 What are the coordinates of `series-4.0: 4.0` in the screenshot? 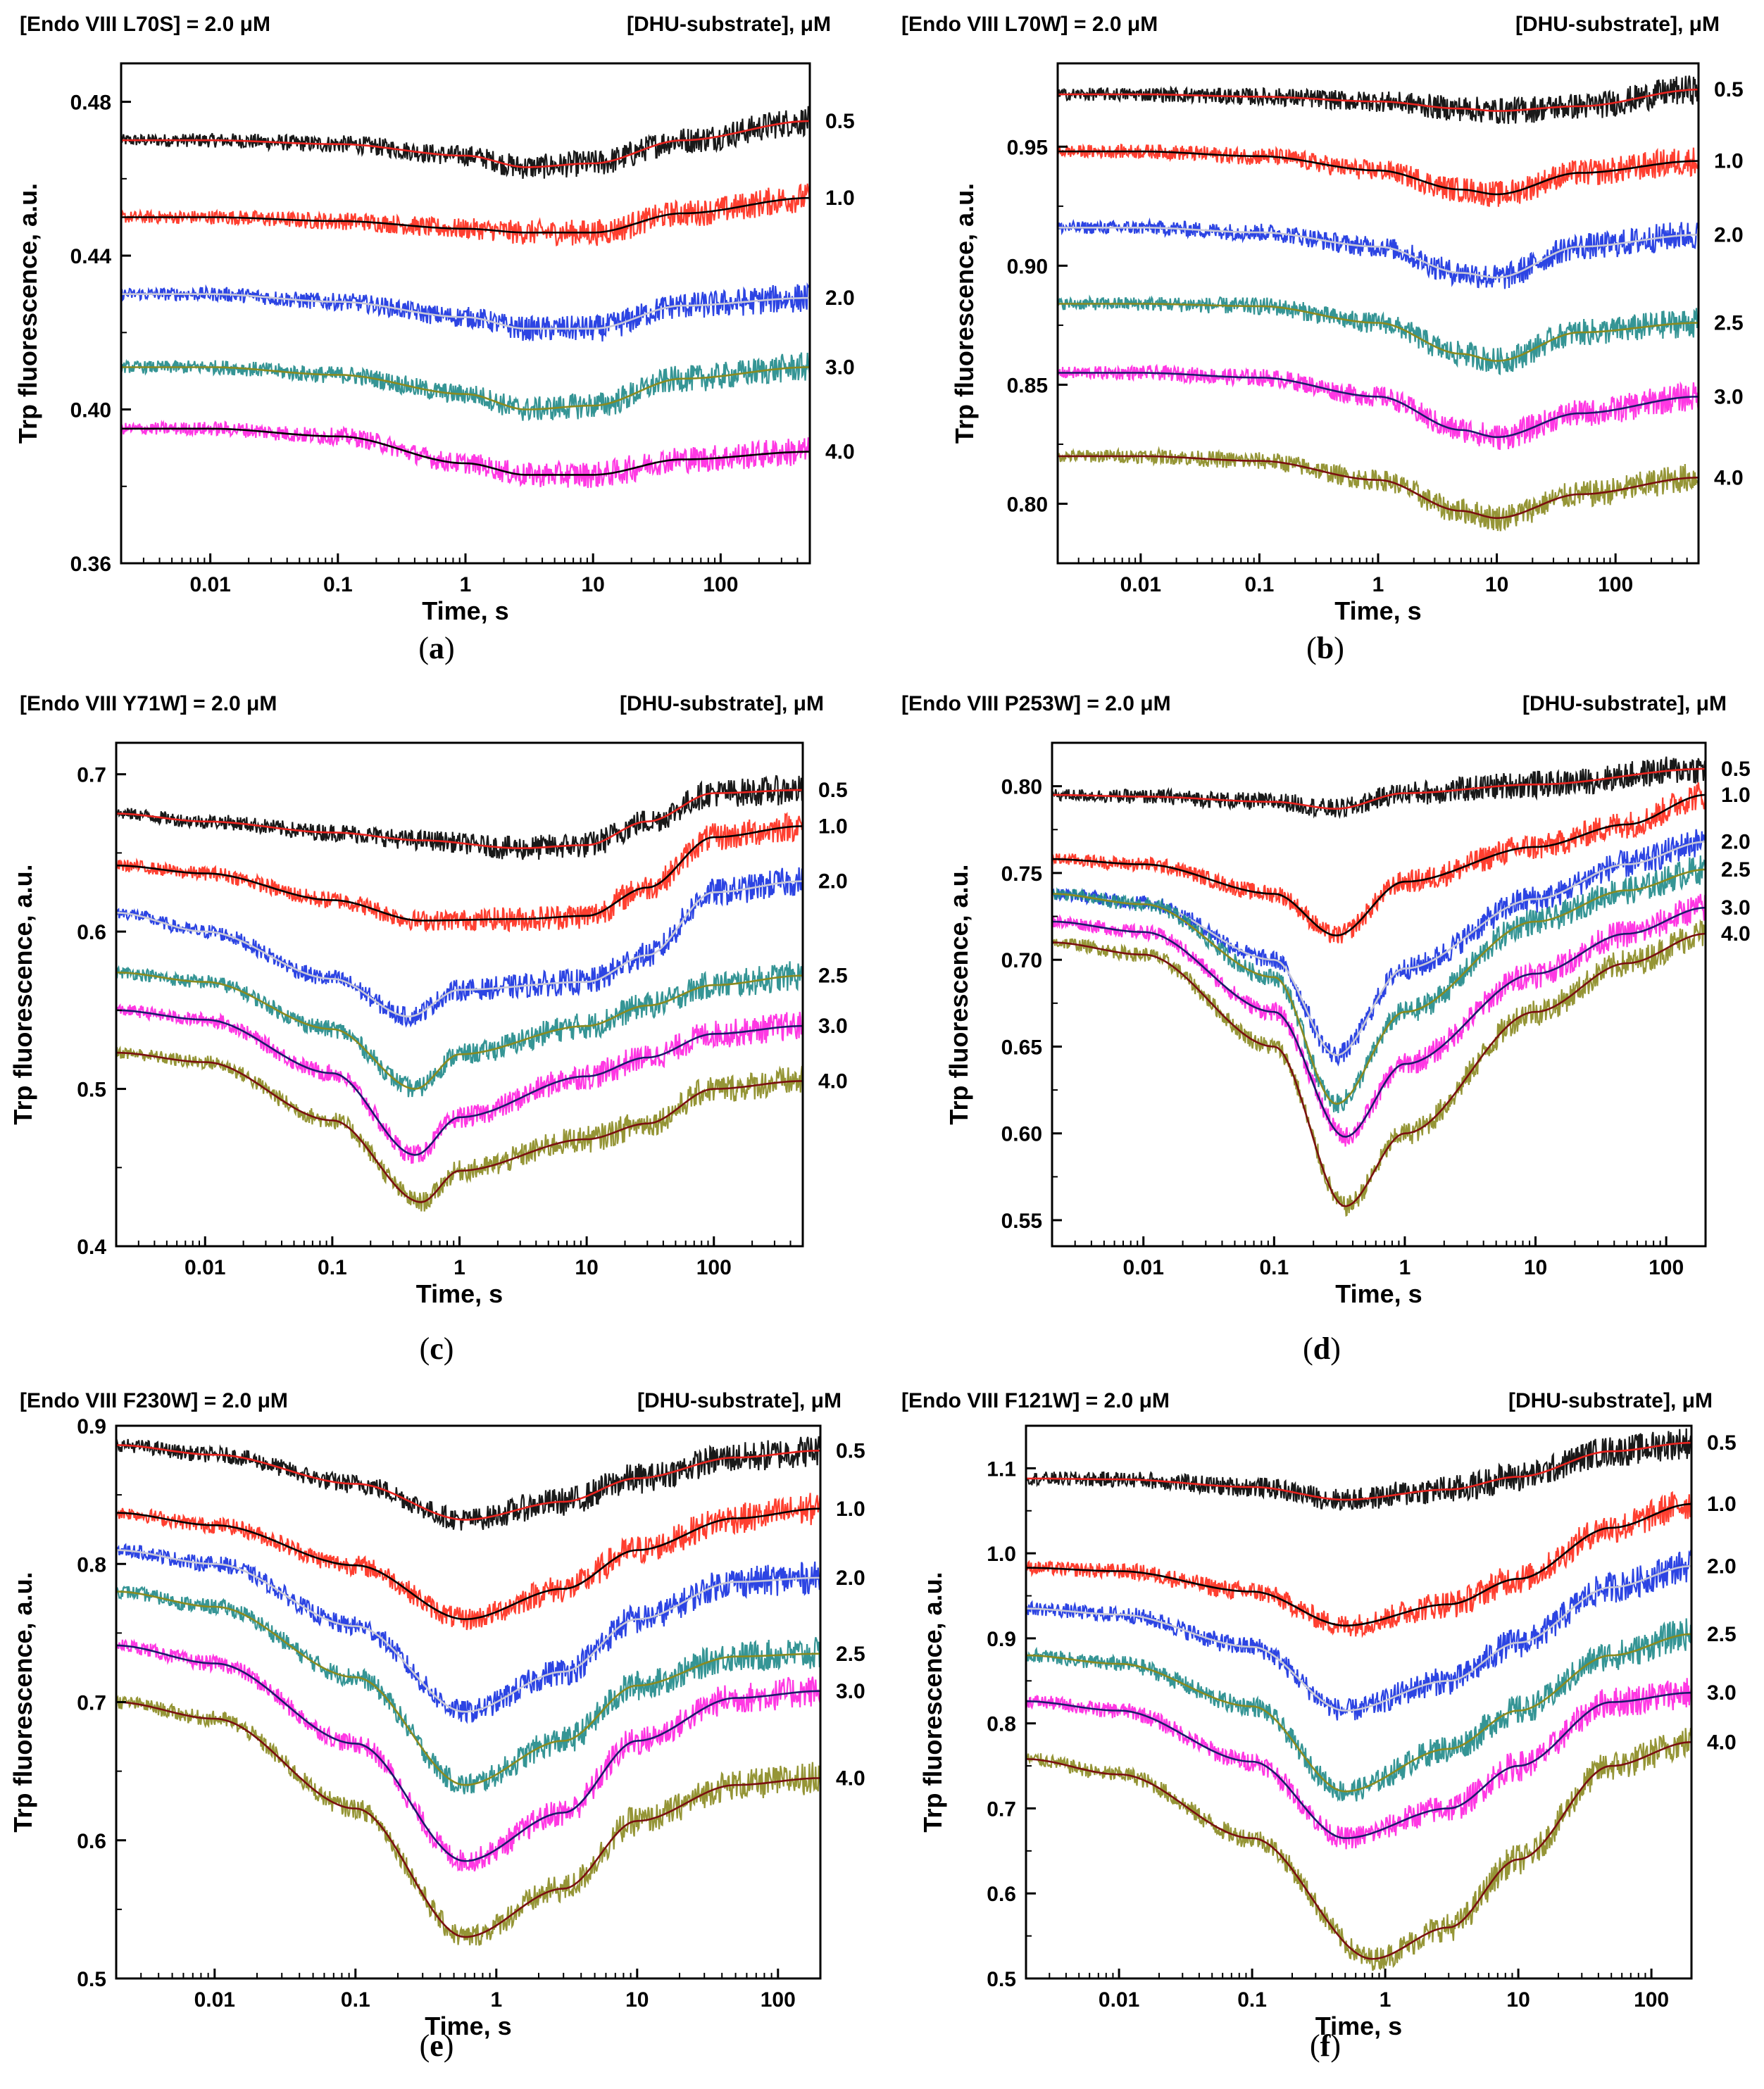 It's located at (1401, 1068).